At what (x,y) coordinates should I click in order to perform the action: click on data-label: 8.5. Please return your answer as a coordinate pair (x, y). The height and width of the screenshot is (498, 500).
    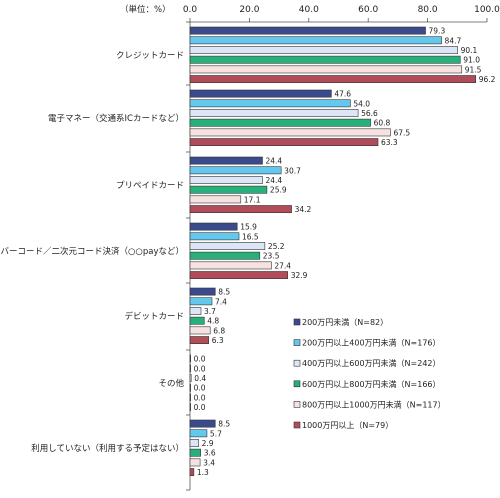
    Looking at the image, I should click on (224, 292).